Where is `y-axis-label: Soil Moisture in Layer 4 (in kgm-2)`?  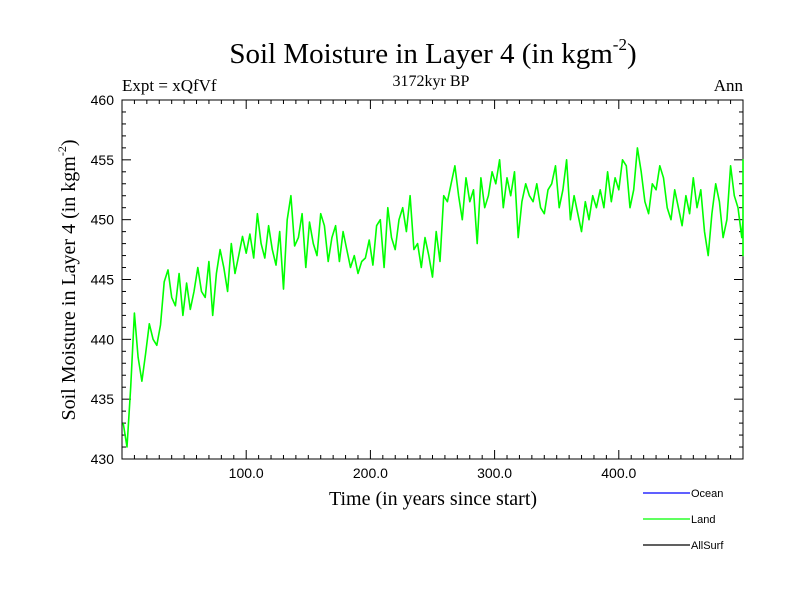
y-axis-label: Soil Moisture in Layer 4 (in kgm-2) is located at coordinates (67, 279).